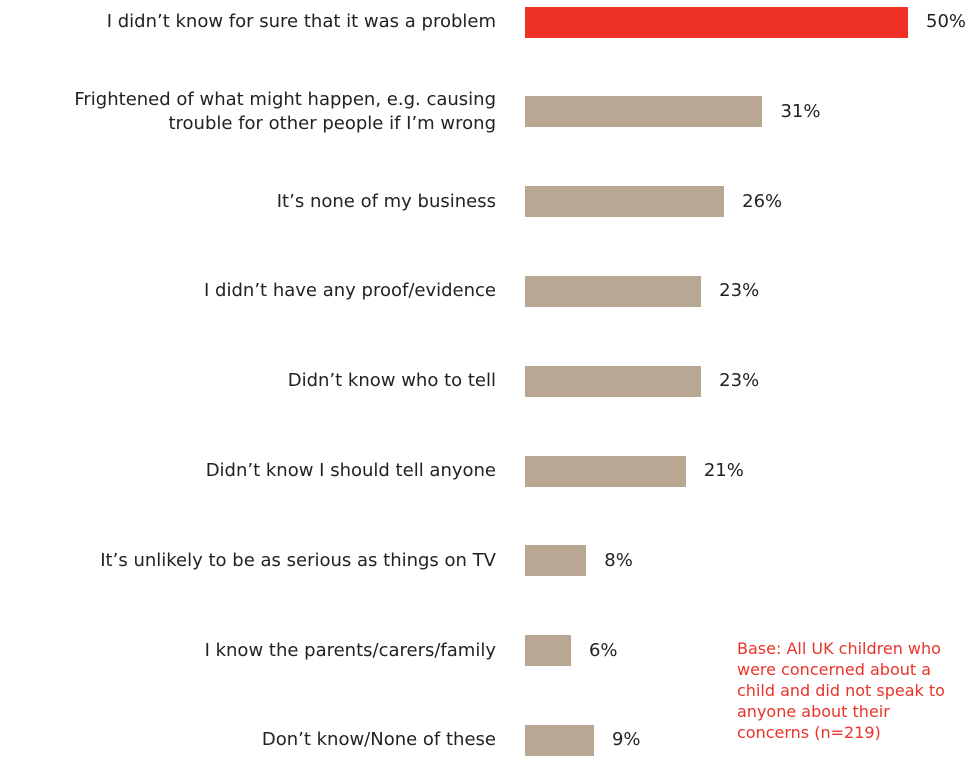 The height and width of the screenshot is (783, 974). What do you see at coordinates (723, 470) in the screenshot?
I see `value-label: 21%` at bounding box center [723, 470].